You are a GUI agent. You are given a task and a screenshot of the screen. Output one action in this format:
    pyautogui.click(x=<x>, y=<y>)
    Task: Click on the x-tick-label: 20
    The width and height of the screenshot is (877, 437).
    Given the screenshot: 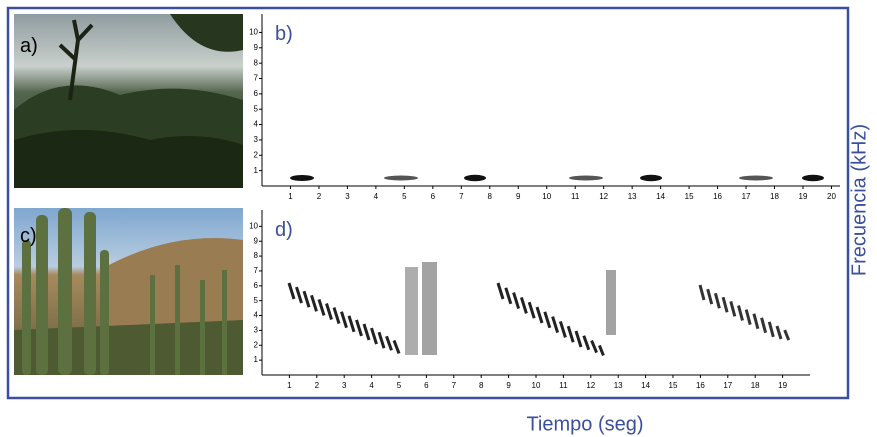 What is the action you would take?
    pyautogui.click(x=831, y=196)
    